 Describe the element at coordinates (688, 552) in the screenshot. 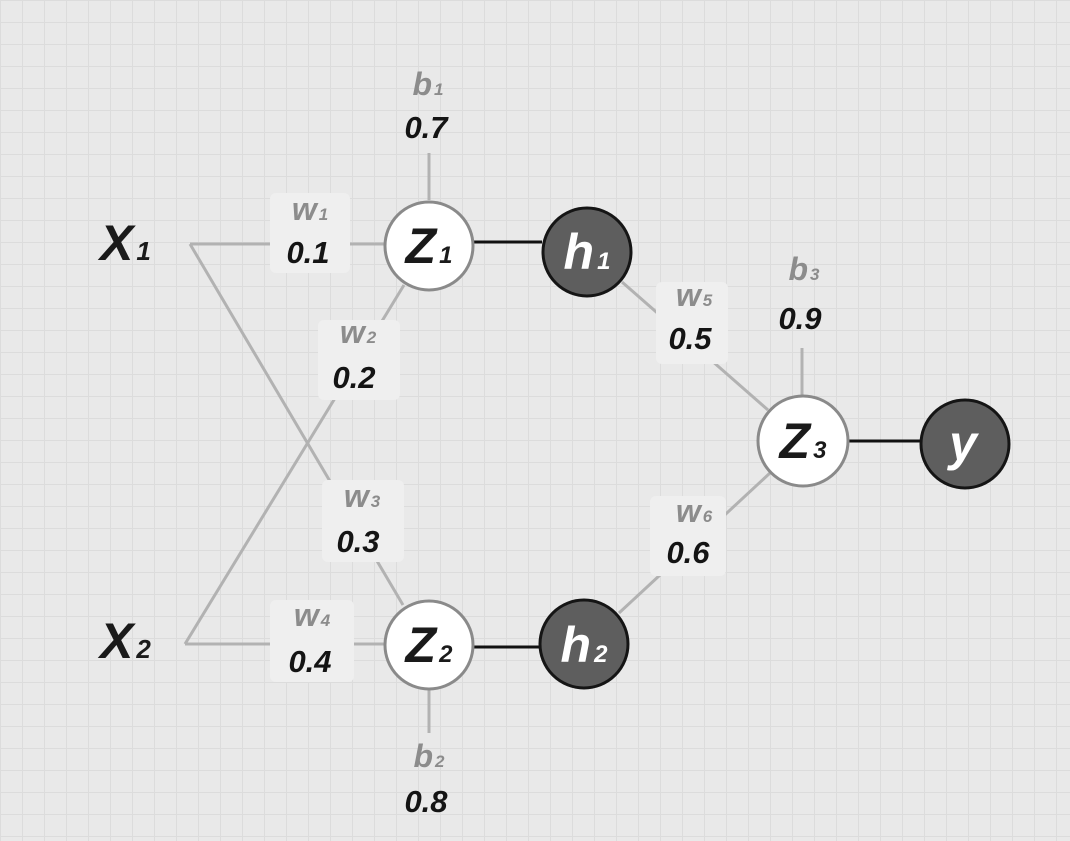

I see `weight-w6-value: 0.6` at that location.